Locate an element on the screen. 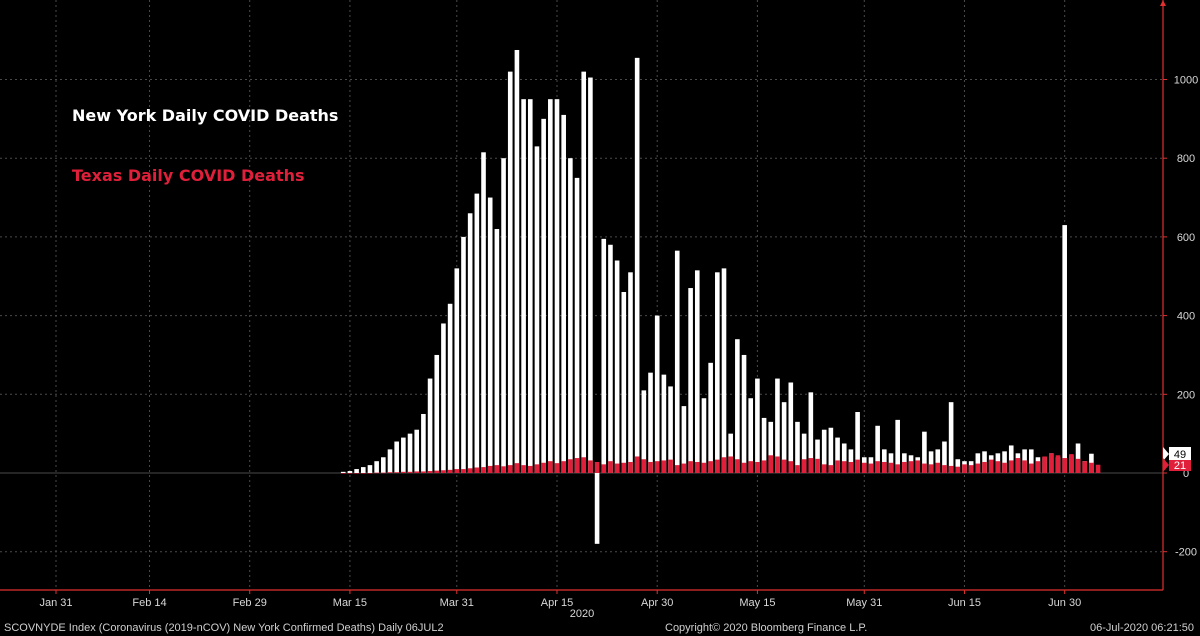 The width and height of the screenshot is (1200, 636). last-value-texas: 21 is located at coordinates (1180, 466).